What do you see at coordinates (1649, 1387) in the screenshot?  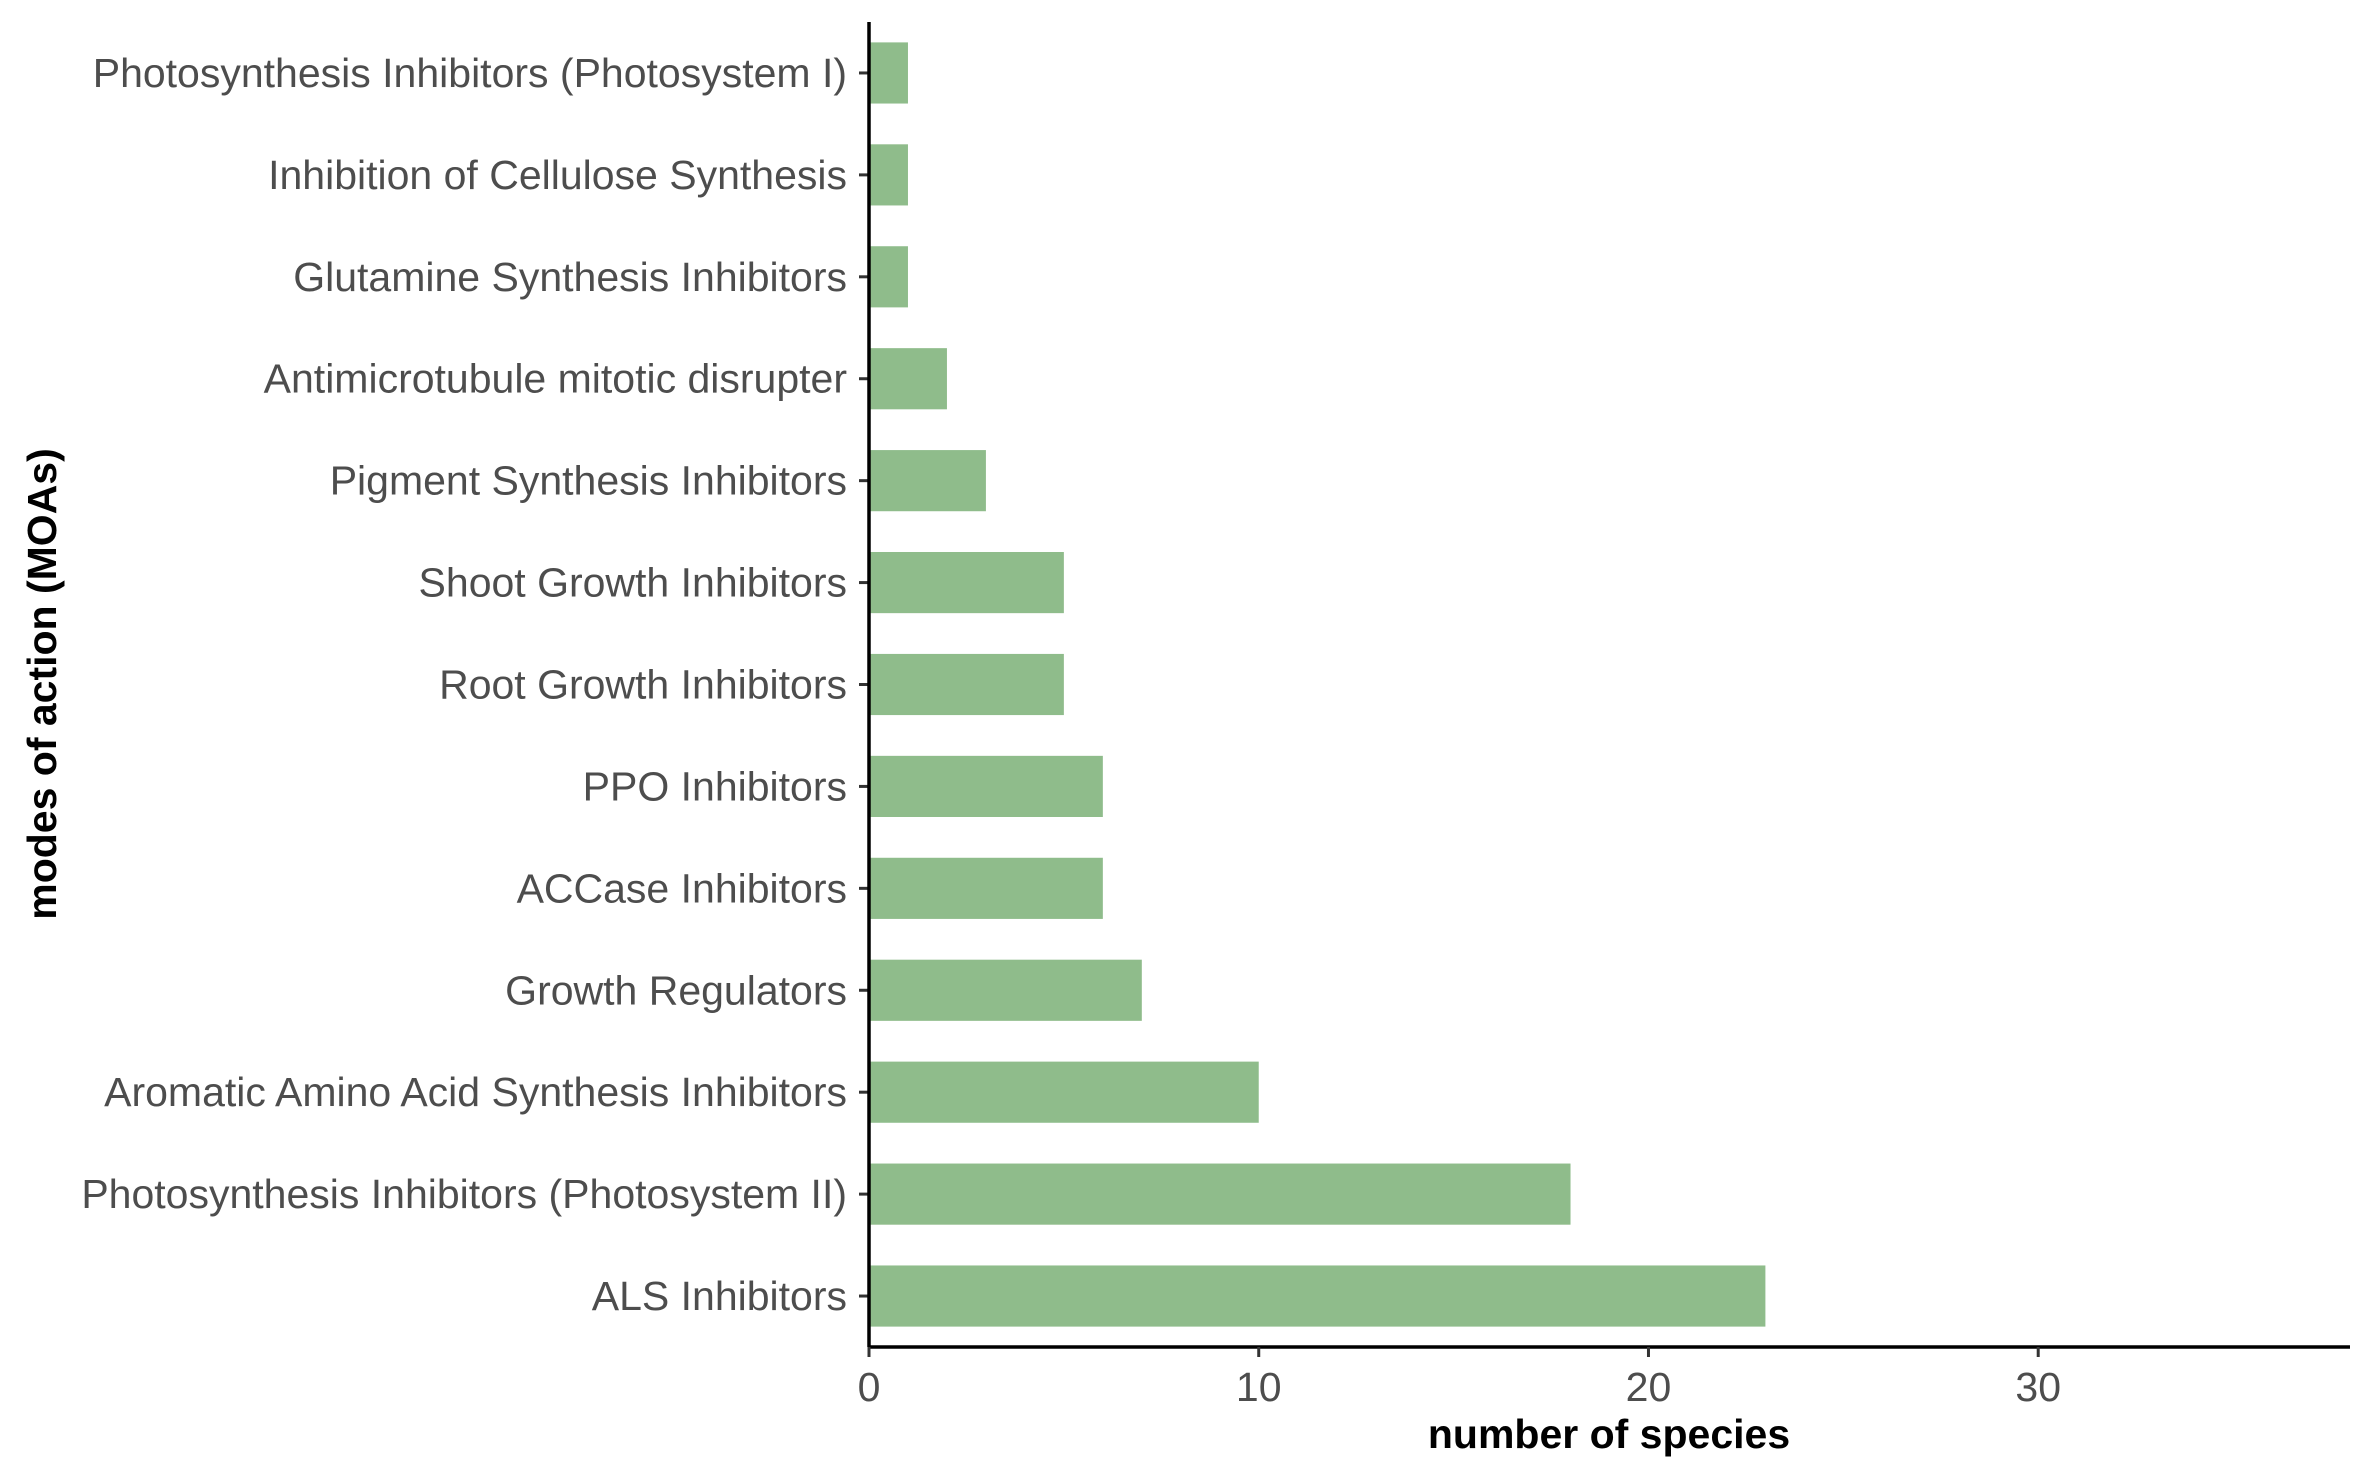 I see `x-tick-label: 20` at bounding box center [1649, 1387].